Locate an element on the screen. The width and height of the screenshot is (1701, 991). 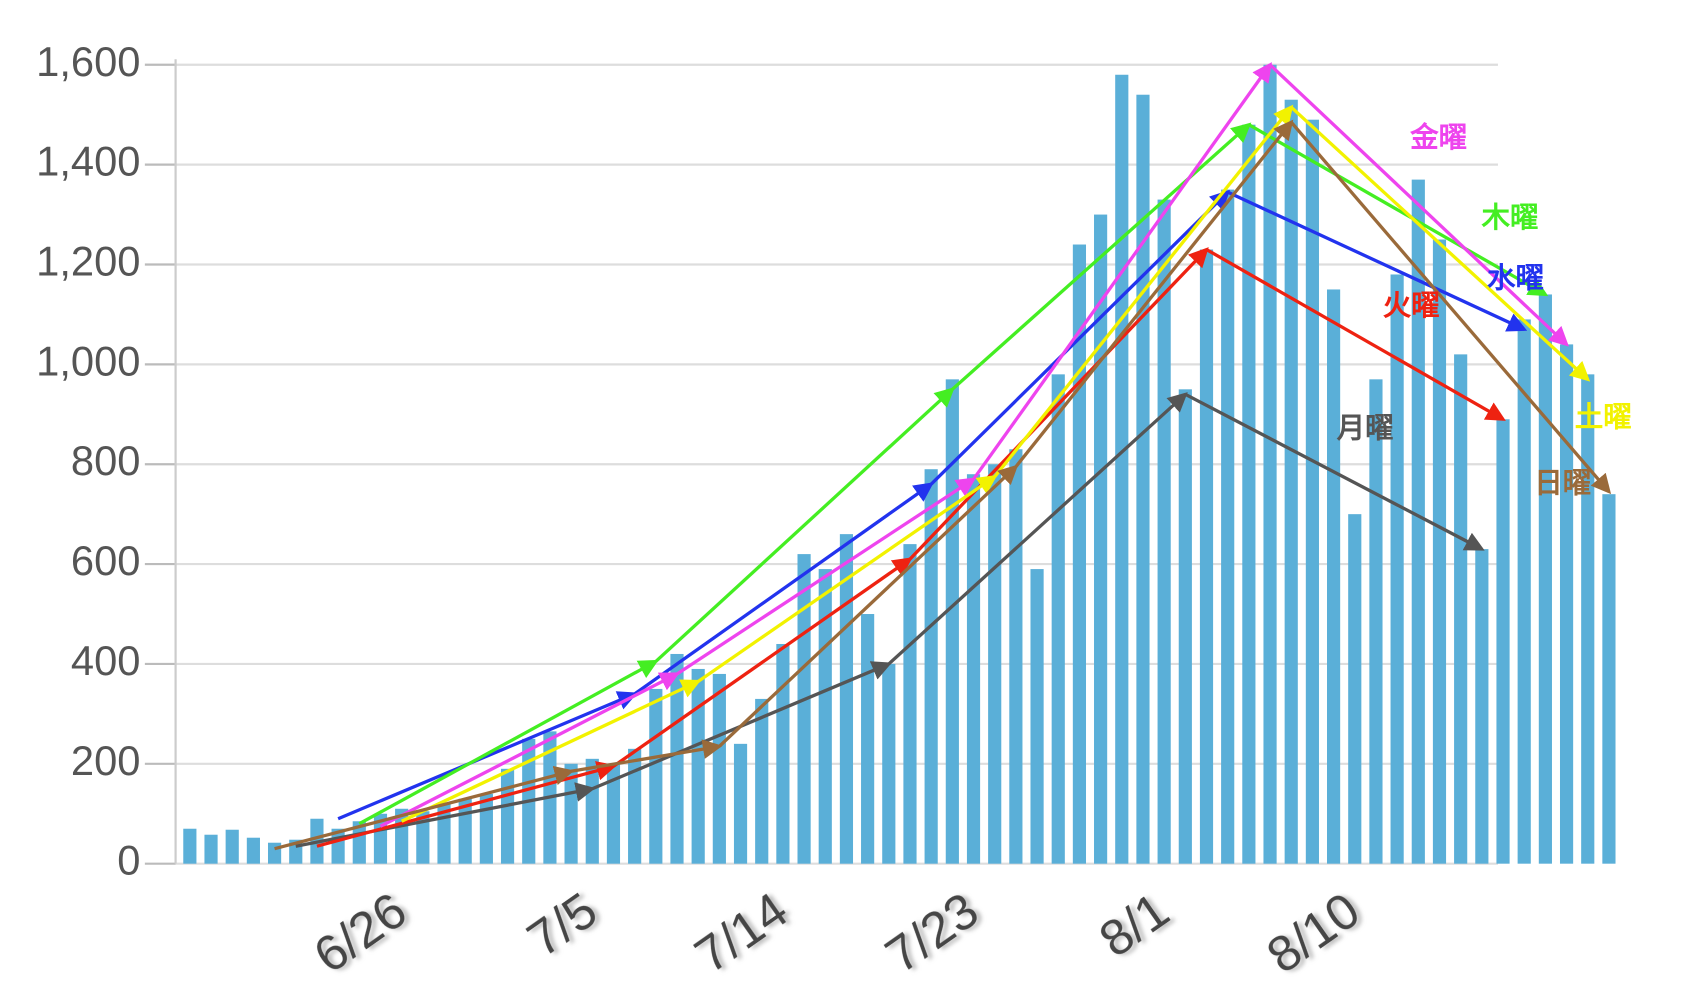
y-tick-label: 1,200 is located at coordinates (88, 261).